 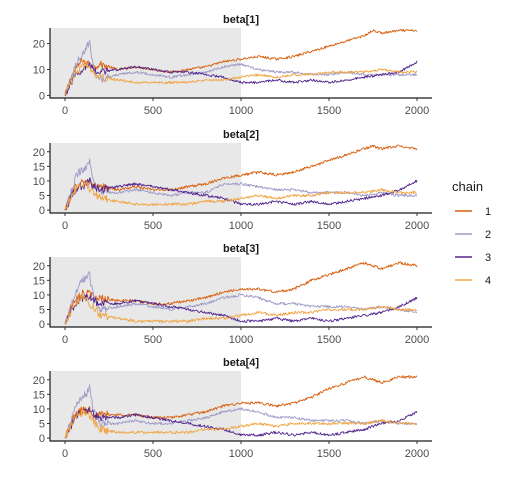 What do you see at coordinates (467, 186) in the screenshot?
I see `legend-title: chain` at bounding box center [467, 186].